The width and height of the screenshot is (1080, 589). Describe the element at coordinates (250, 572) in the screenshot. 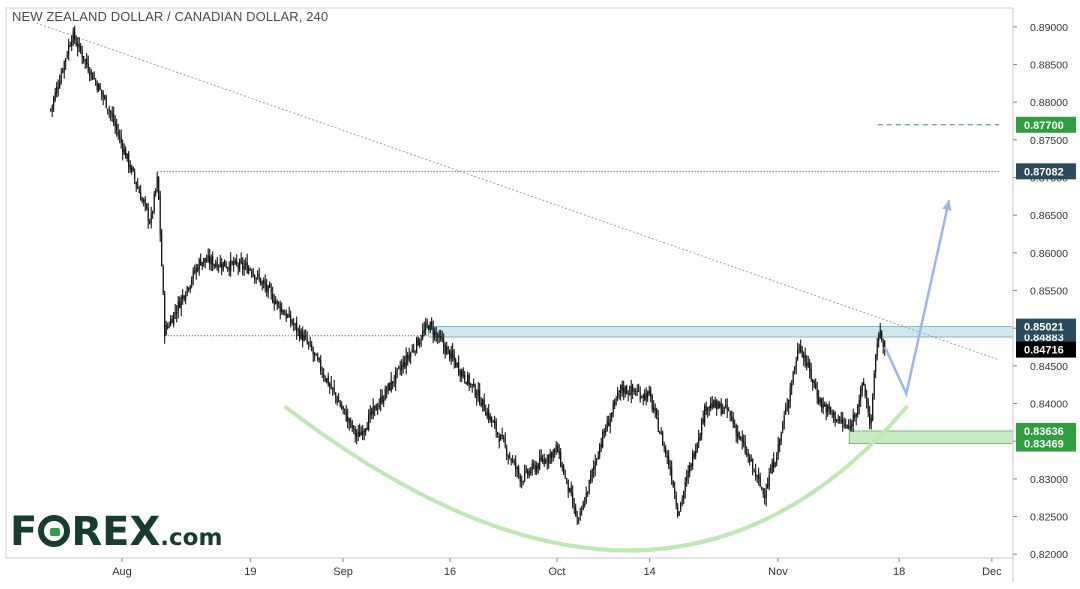

I see `x-tick-label: 19` at that location.